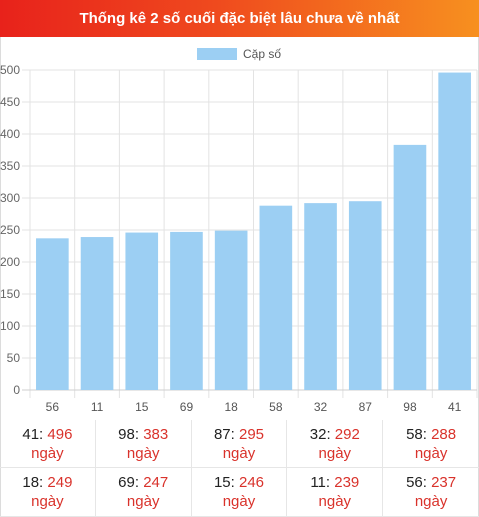  What do you see at coordinates (187, 407) in the screenshot?
I see `x-tick-label: 69` at bounding box center [187, 407].